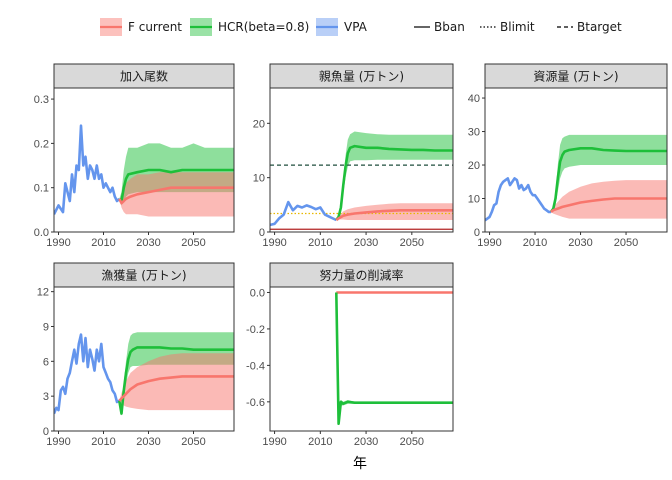 This screenshot has width=672, height=480. I want to click on y-tick-label: 3, so click(46, 397).